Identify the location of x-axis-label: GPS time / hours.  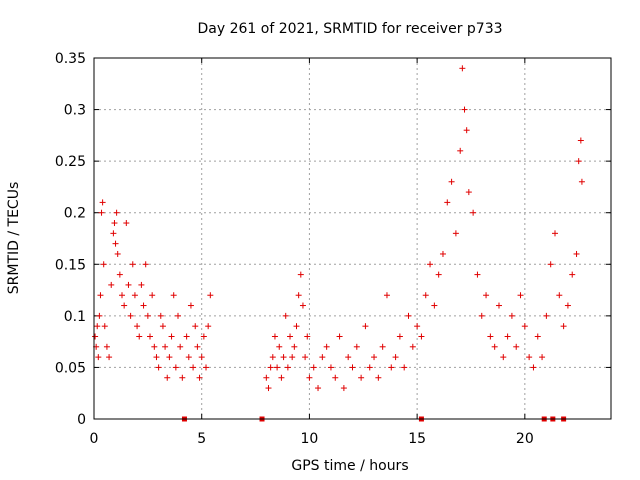
(349, 466).